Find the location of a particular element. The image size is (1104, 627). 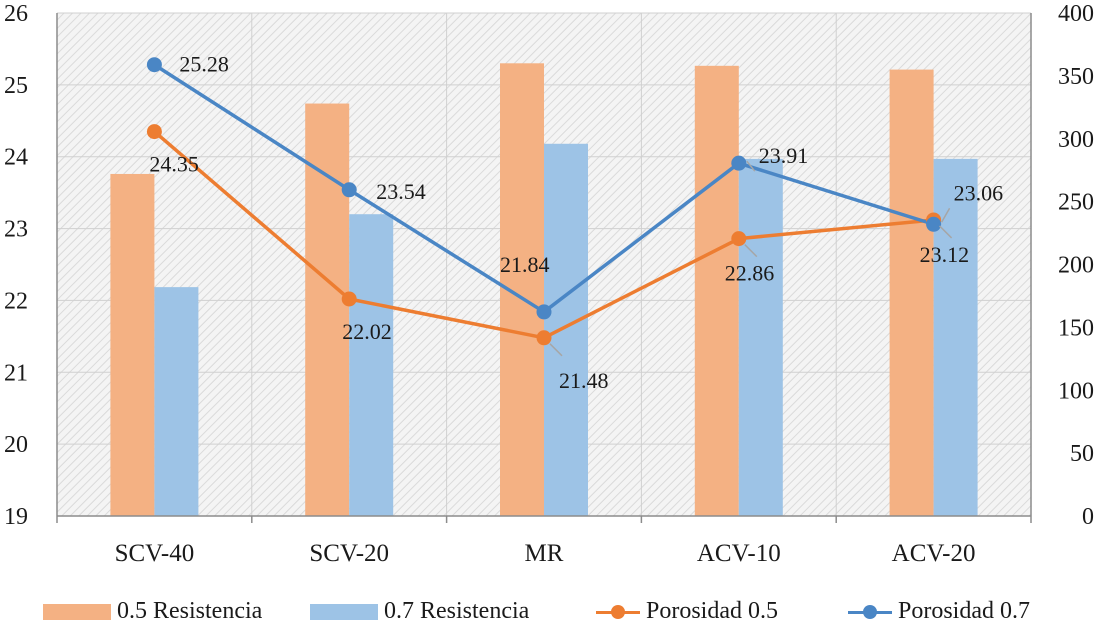

data-label-porosidad-05: 22.86 is located at coordinates (750, 273).